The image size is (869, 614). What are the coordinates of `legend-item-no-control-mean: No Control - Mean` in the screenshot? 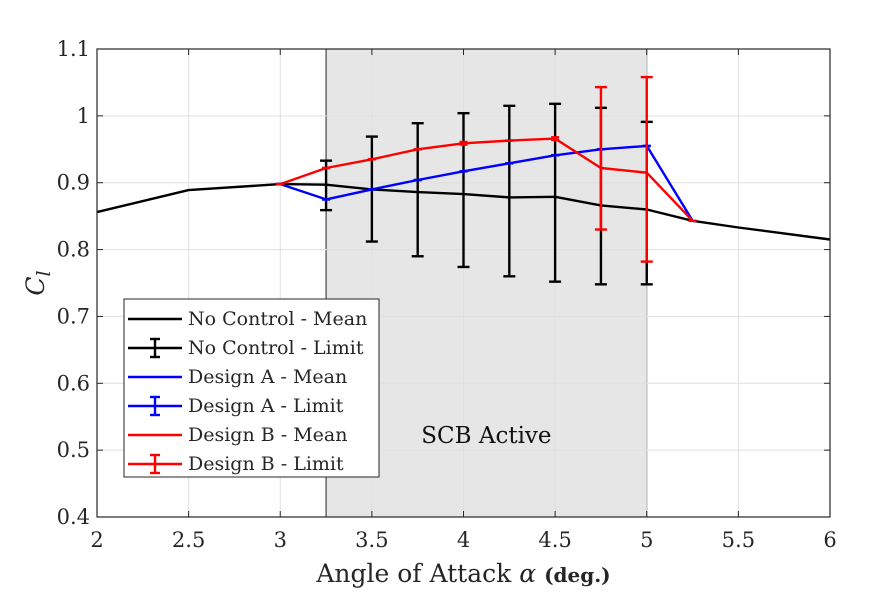 It's located at (247, 319).